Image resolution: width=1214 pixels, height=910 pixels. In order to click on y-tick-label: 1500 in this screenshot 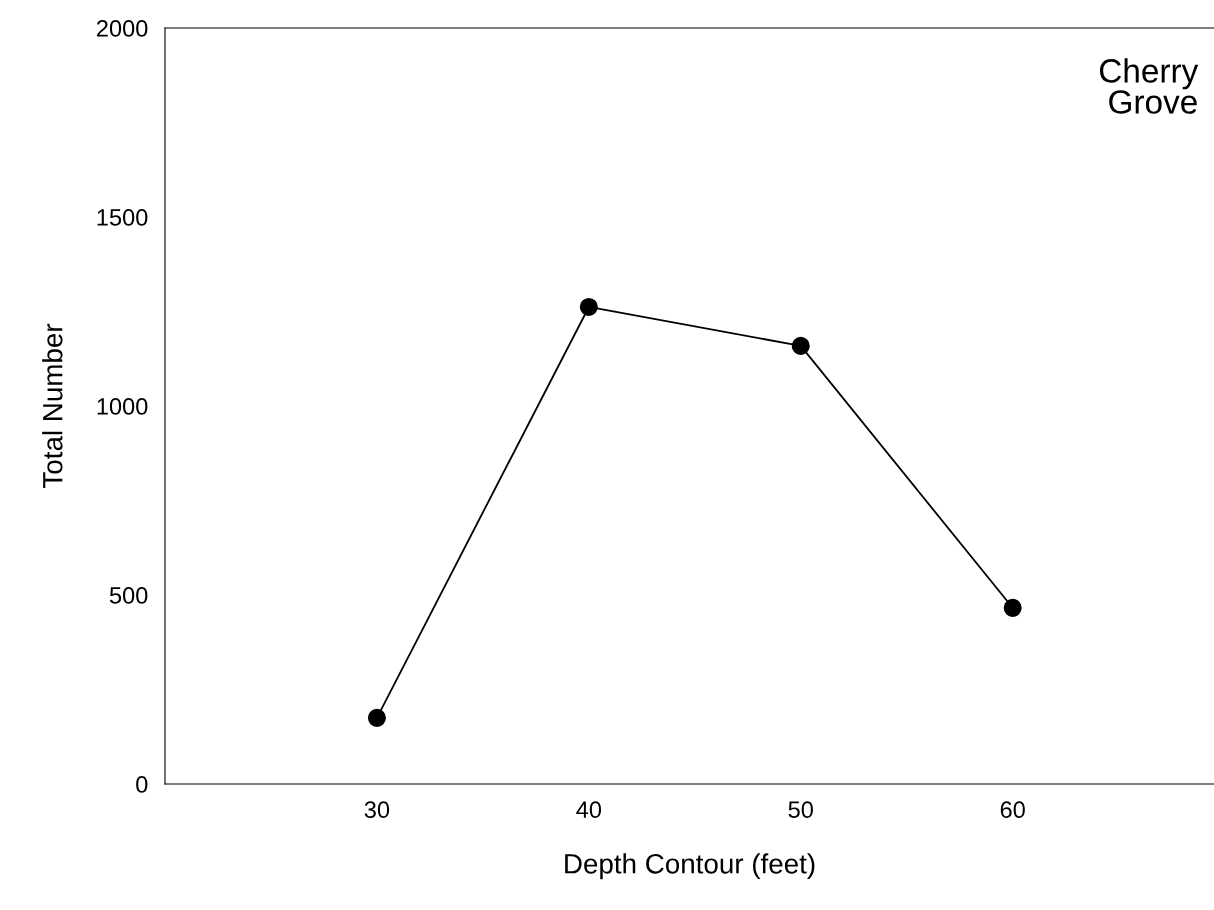, I will do `click(122, 217)`.